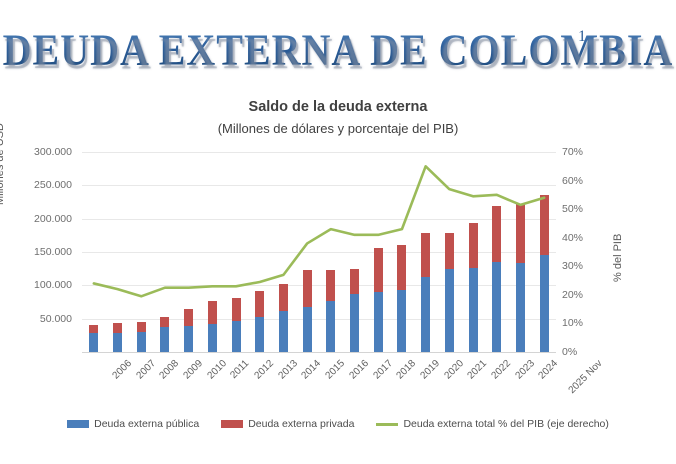  I want to click on legend-item: Deuda externa pública, so click(133, 424).